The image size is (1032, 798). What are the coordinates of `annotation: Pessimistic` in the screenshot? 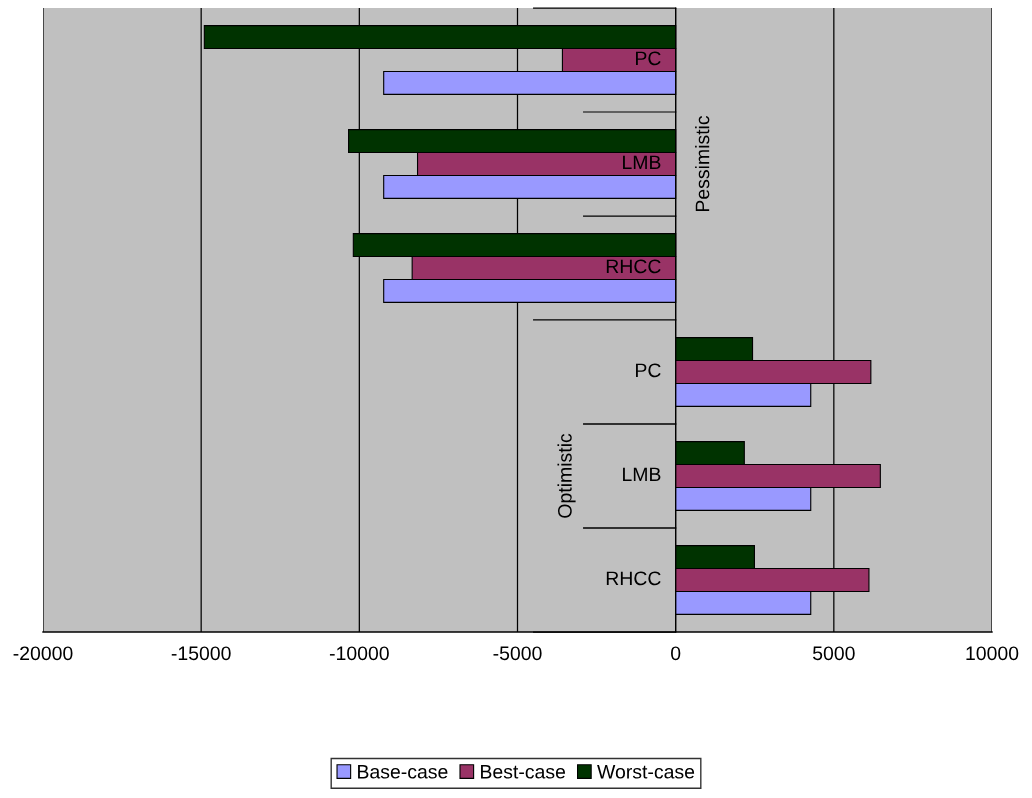 It's located at (702, 163).